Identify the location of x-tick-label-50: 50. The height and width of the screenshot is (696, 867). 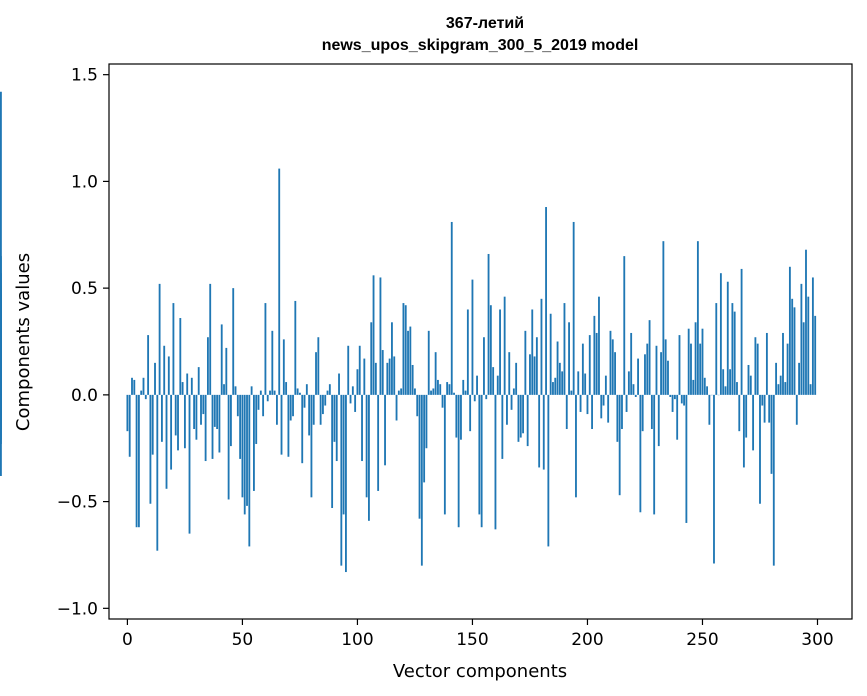
(243, 640).